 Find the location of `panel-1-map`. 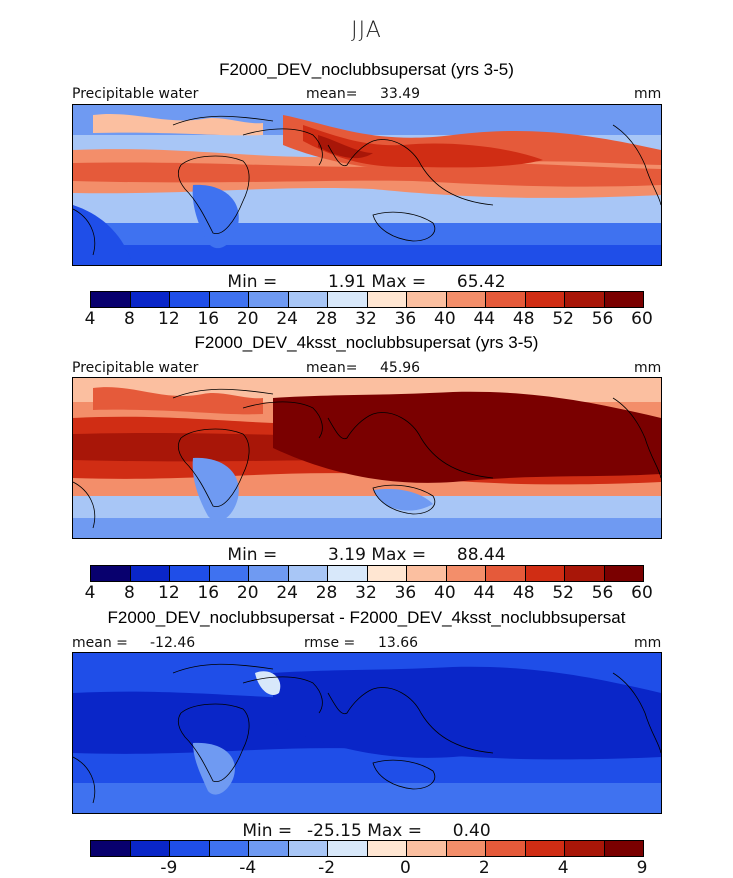

panel-1-map is located at coordinates (367, 185).